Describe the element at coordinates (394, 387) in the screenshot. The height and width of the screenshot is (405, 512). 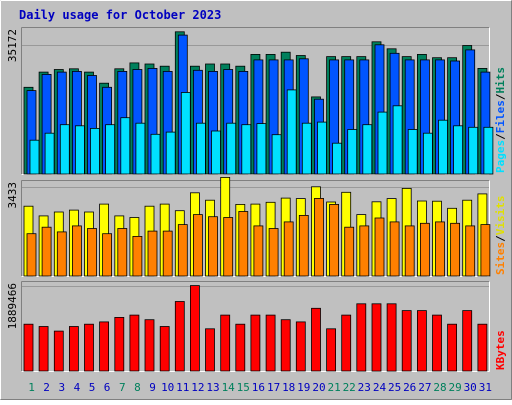
I see `x-tick-label-25: 25` at that location.